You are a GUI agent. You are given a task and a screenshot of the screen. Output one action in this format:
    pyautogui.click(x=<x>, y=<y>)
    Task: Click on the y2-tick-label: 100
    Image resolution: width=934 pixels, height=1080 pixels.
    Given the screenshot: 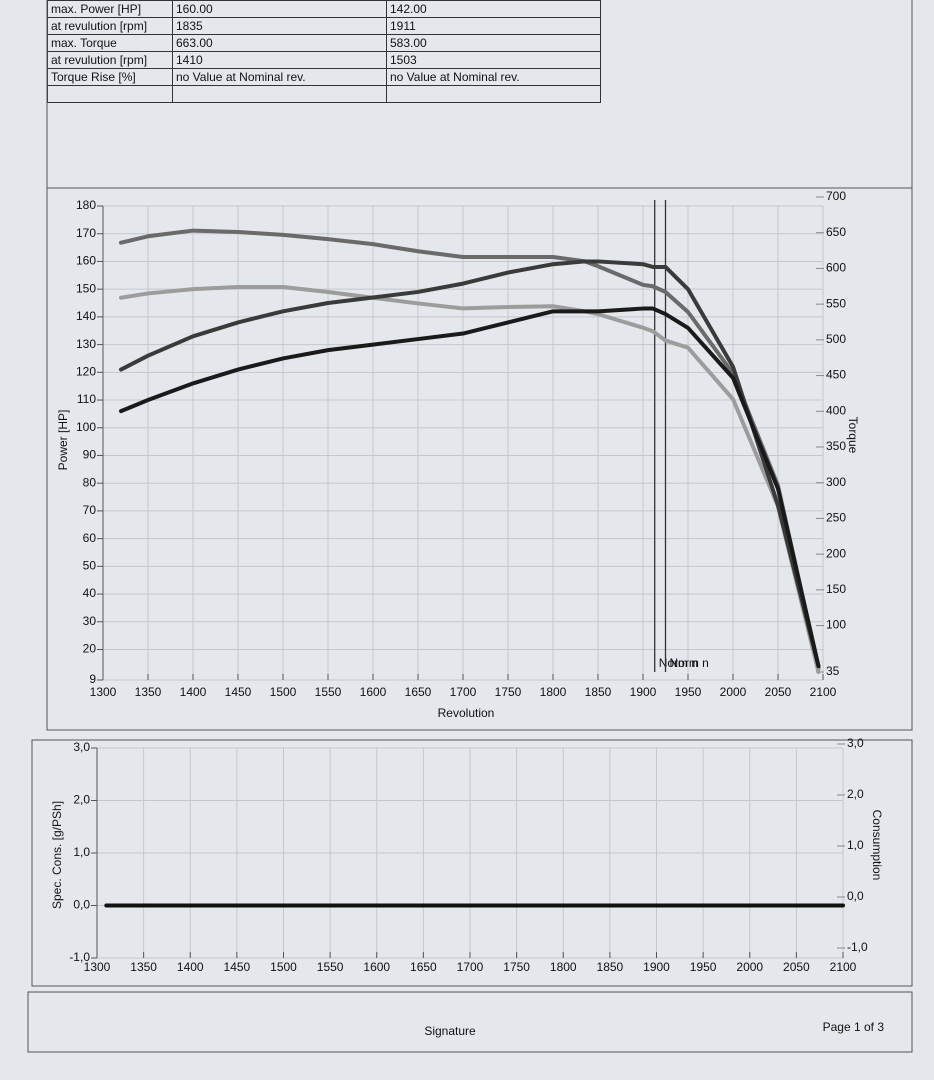 What is the action you would take?
    pyautogui.click(x=836, y=625)
    